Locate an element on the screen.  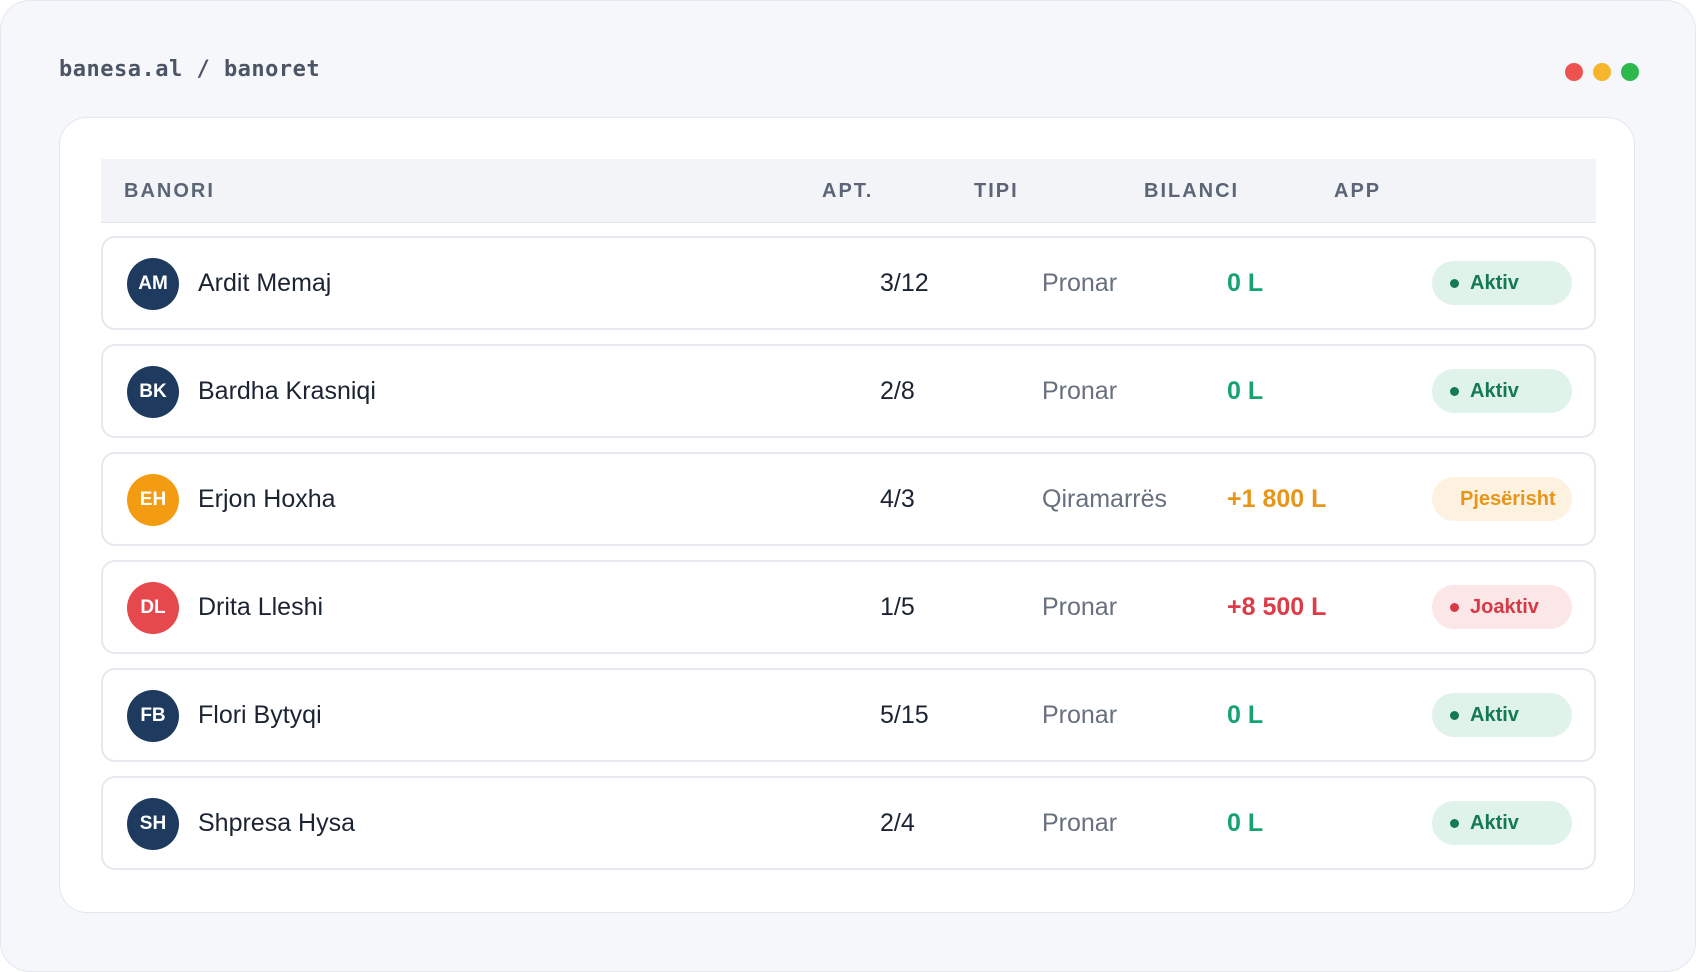
apartment-cell: 2/4 is located at coordinates (897, 823).